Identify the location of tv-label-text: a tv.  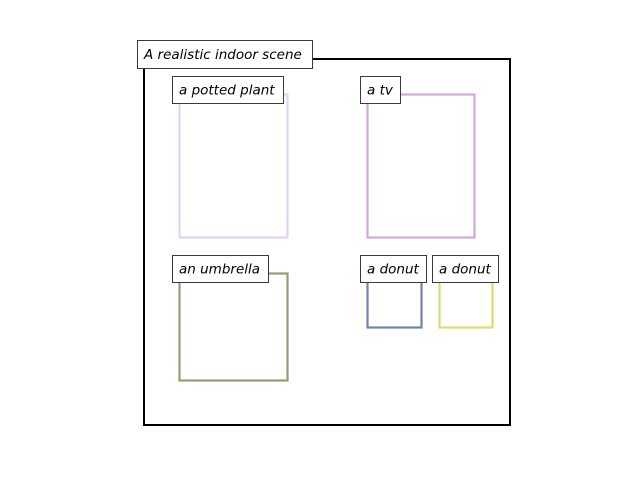
(380, 91).